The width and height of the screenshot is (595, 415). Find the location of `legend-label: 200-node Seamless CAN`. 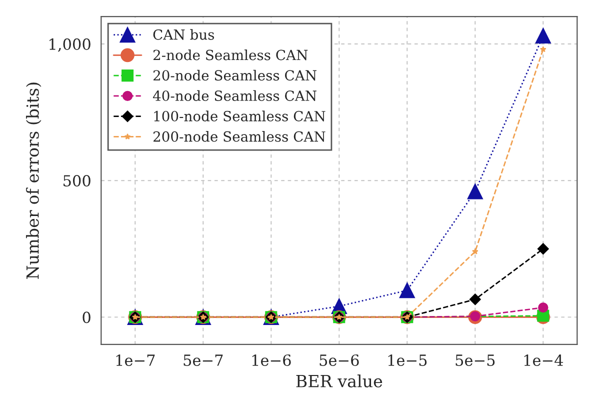

legend-label: 200-node Seamless CAN is located at coordinates (239, 136).